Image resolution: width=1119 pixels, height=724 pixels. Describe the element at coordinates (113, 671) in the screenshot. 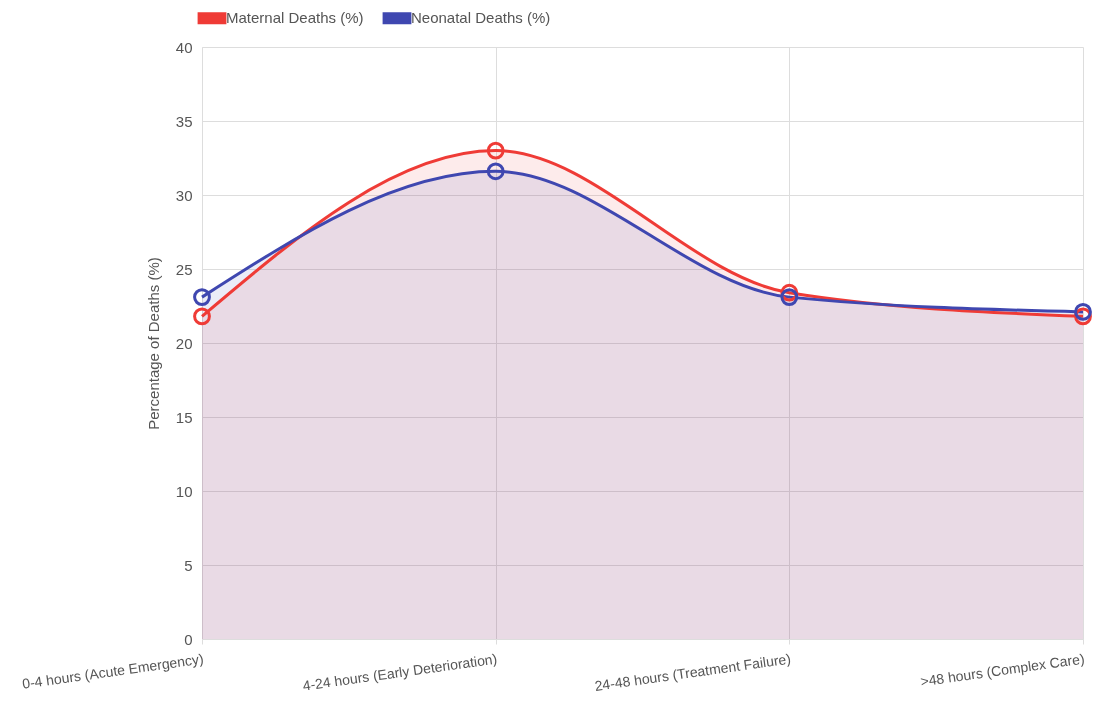

I see `x-tick-label: 0-4 hours (Acute Emergency)` at that location.